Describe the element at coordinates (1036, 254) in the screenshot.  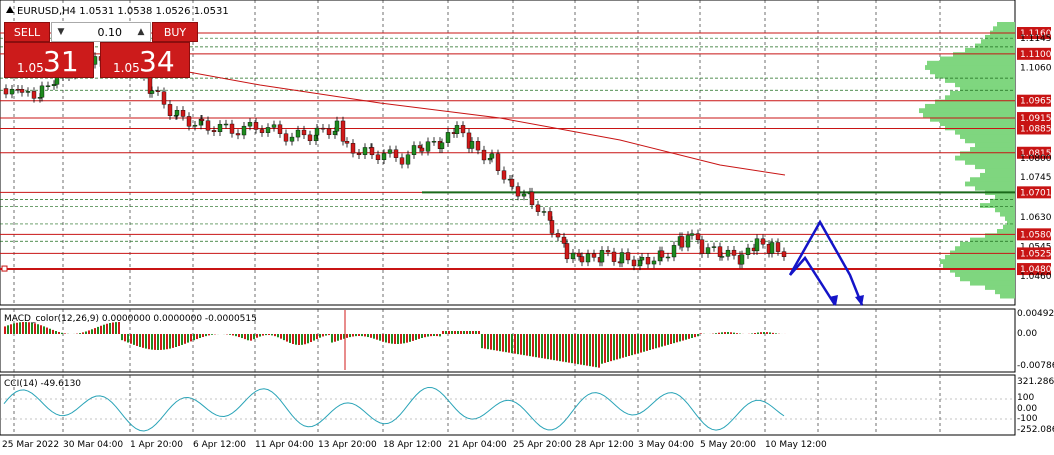
I see `price-axis-label: 1.0525` at that location.